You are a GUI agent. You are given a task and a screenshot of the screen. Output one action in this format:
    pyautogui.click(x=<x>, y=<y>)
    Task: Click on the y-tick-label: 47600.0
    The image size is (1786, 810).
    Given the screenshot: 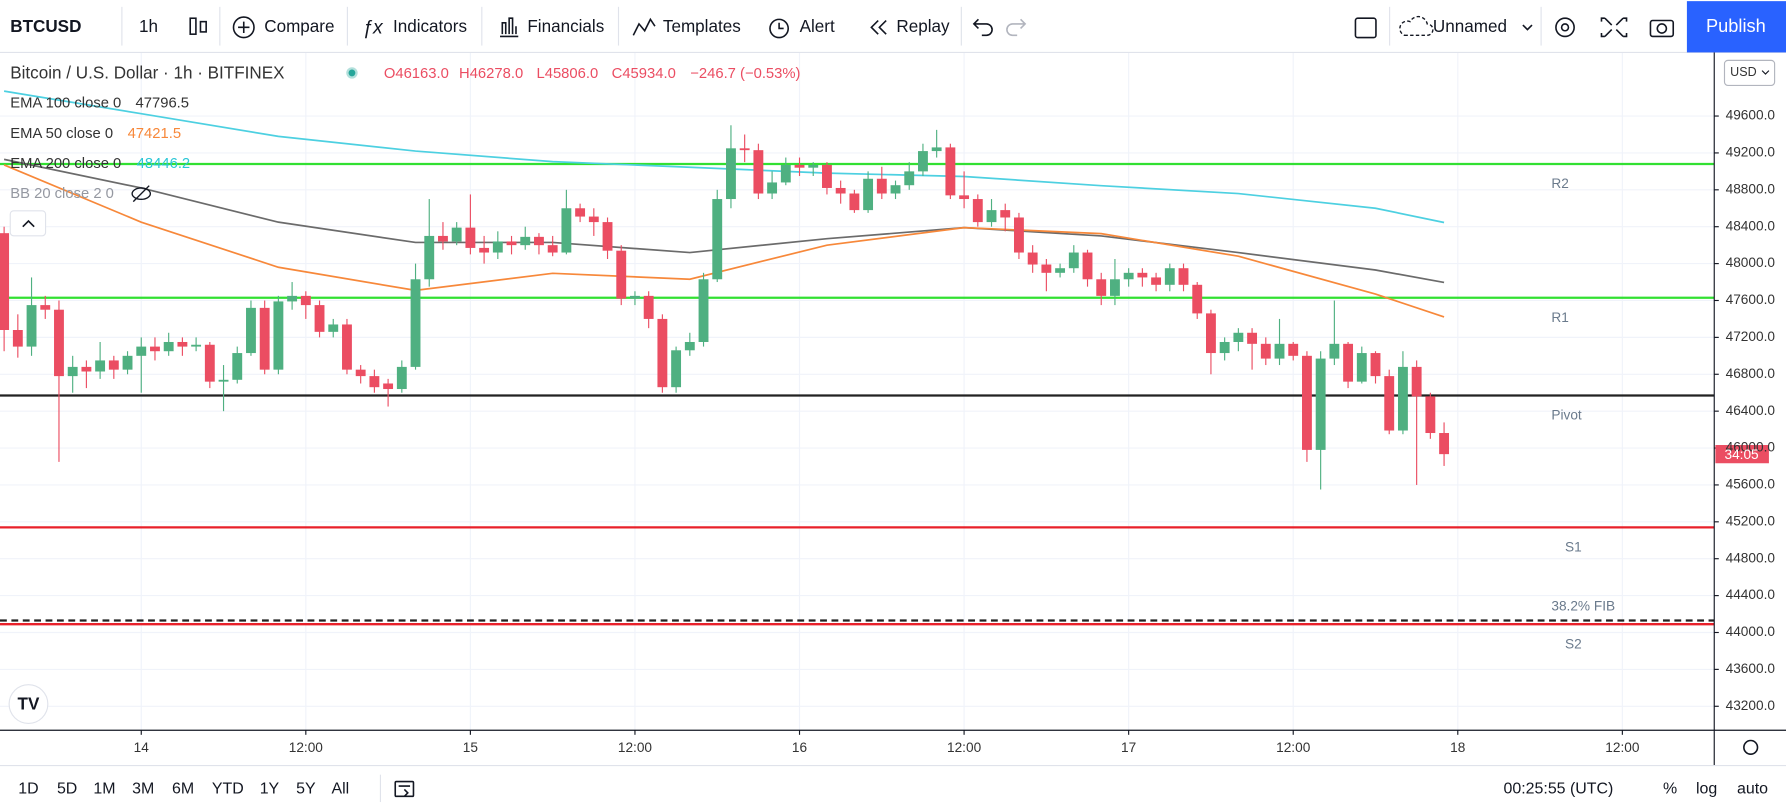 What is the action you would take?
    pyautogui.click(x=1751, y=299)
    